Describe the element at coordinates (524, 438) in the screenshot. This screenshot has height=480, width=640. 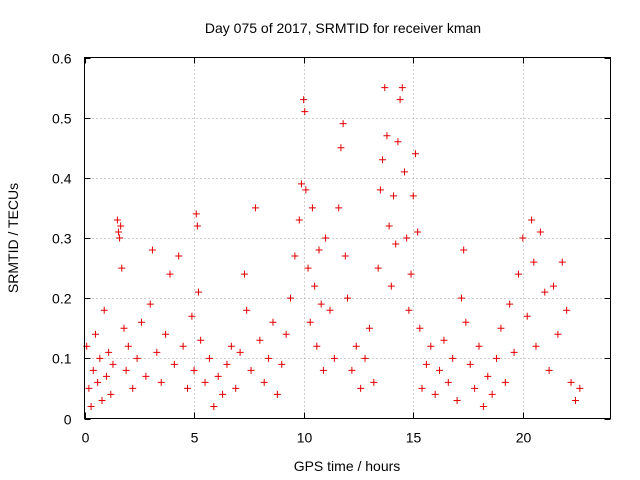
I see `x-tick-label: 20` at that location.